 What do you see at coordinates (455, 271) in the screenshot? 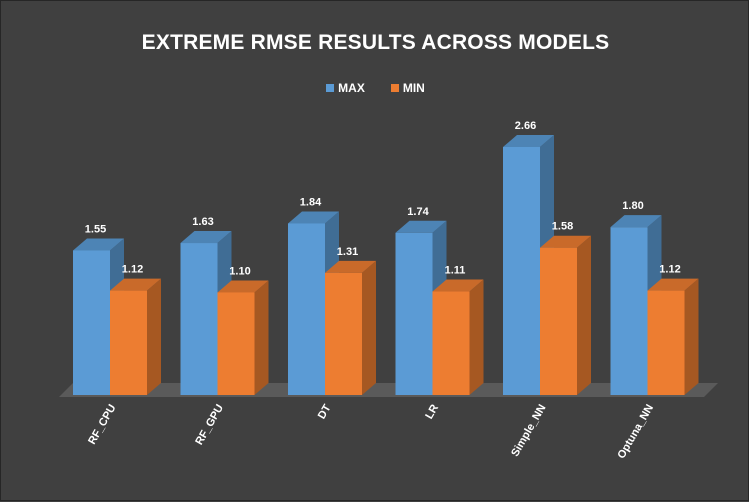
I see `data-label-min-lr: 1.11` at bounding box center [455, 271].